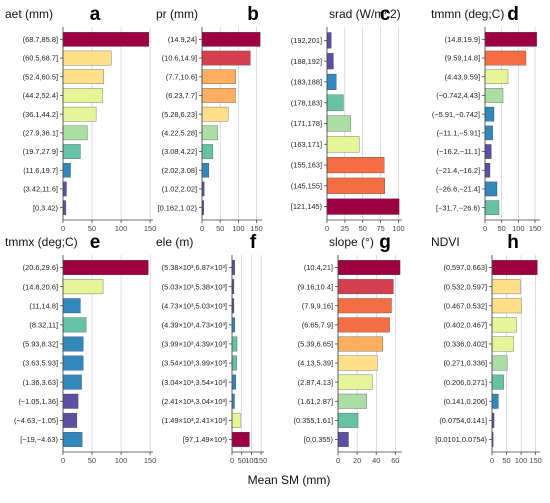 The image size is (550, 503). I want to click on category-label: (−11.1,−5.91], so click(458, 132).